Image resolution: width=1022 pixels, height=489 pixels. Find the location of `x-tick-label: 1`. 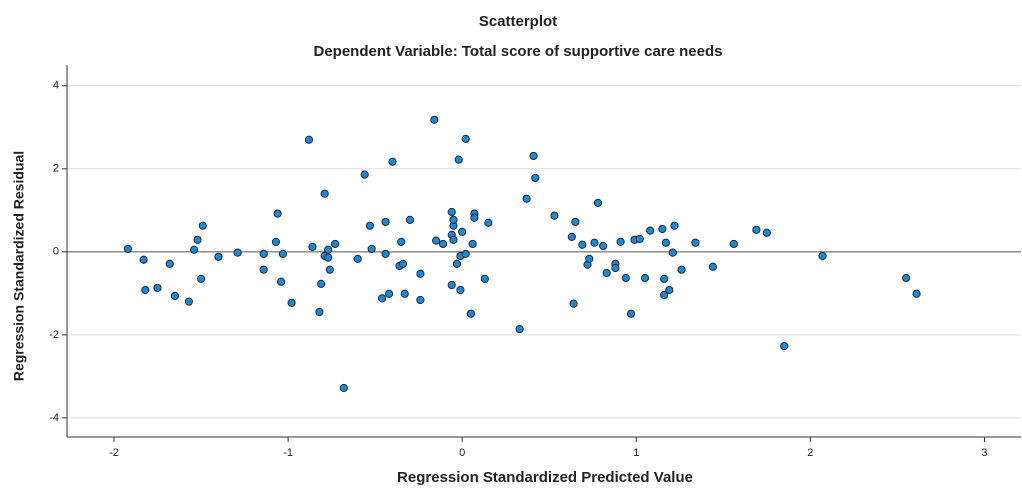

x-tick-label: 1 is located at coordinates (636, 453).